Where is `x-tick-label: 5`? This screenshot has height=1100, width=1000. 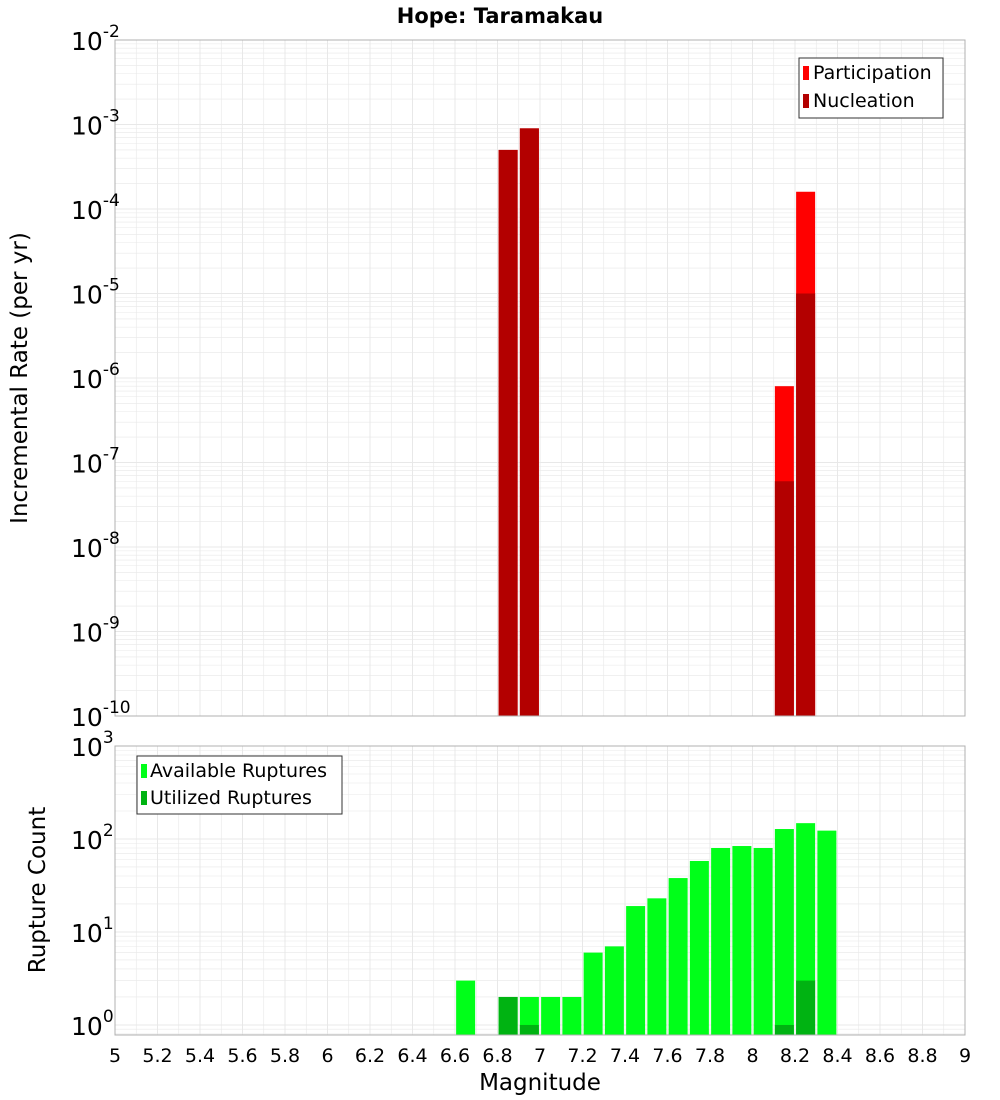
x-tick-label: 5 is located at coordinates (115, 1056).